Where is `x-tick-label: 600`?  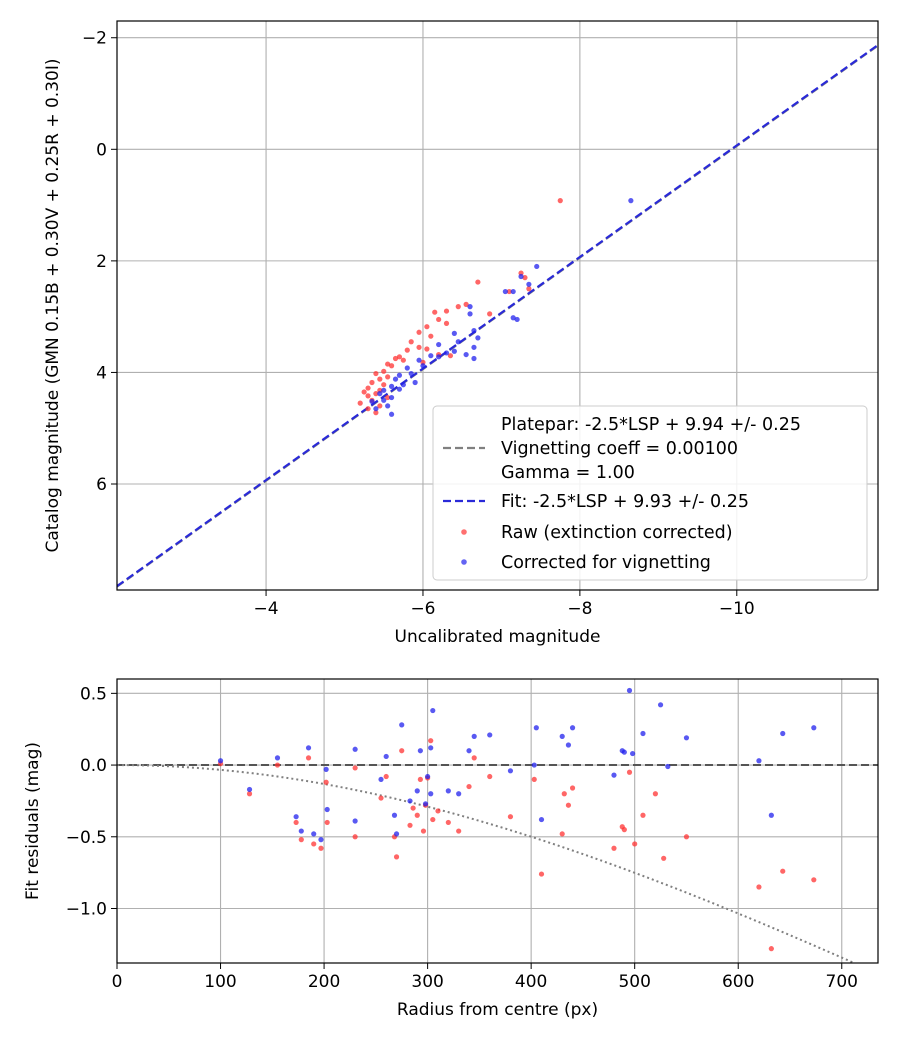 x-tick-label: 600 is located at coordinates (738, 982).